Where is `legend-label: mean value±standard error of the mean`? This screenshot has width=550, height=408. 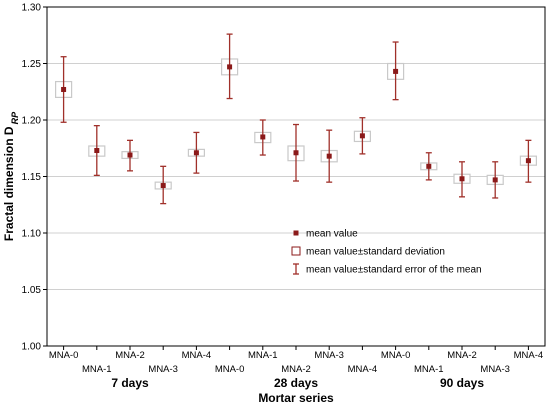 legend-label: mean value±standard error of the mean is located at coordinates (394, 270).